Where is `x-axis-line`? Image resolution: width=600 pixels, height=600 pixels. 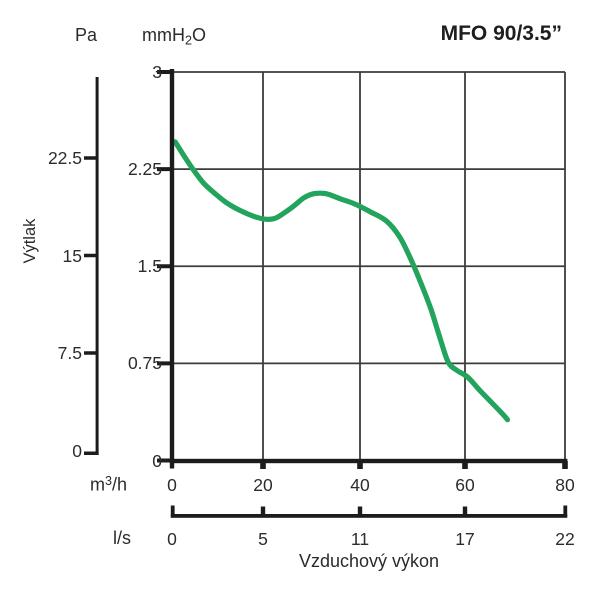
x-axis-line is located at coordinates (368, 461).